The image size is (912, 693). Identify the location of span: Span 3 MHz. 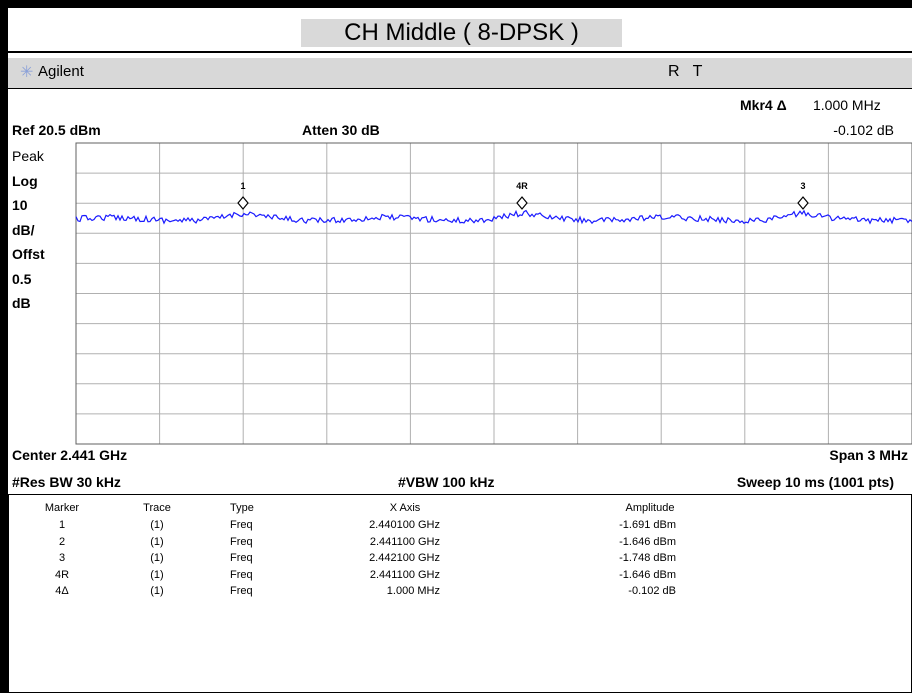
(868, 455).